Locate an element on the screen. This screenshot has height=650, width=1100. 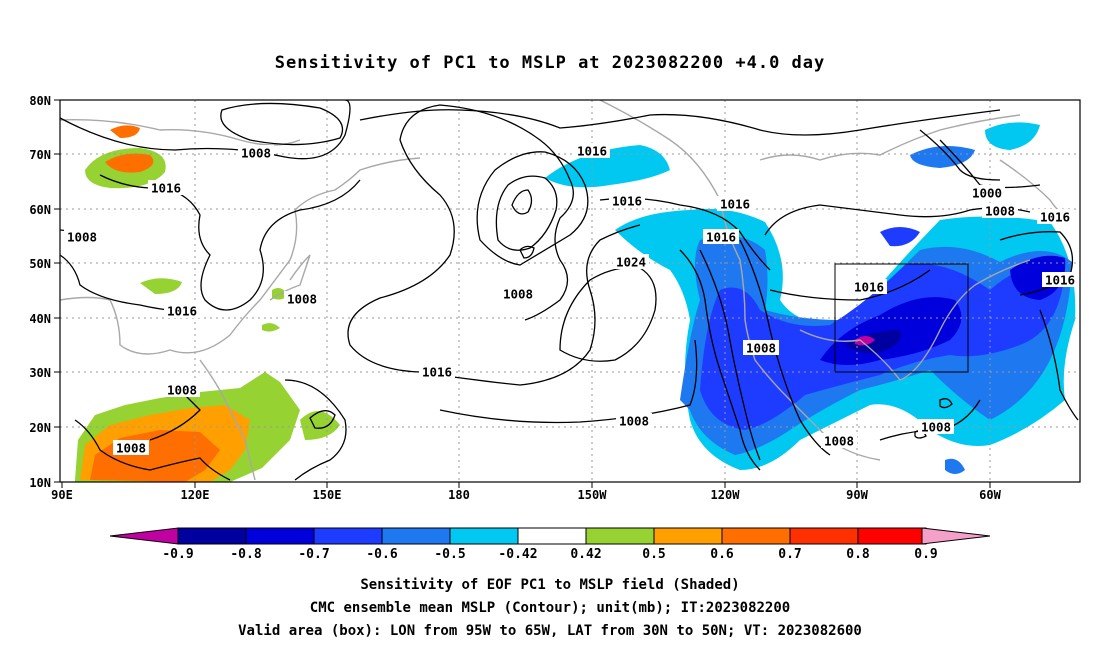
lon-tick-label: 90E is located at coordinates (62, 495).